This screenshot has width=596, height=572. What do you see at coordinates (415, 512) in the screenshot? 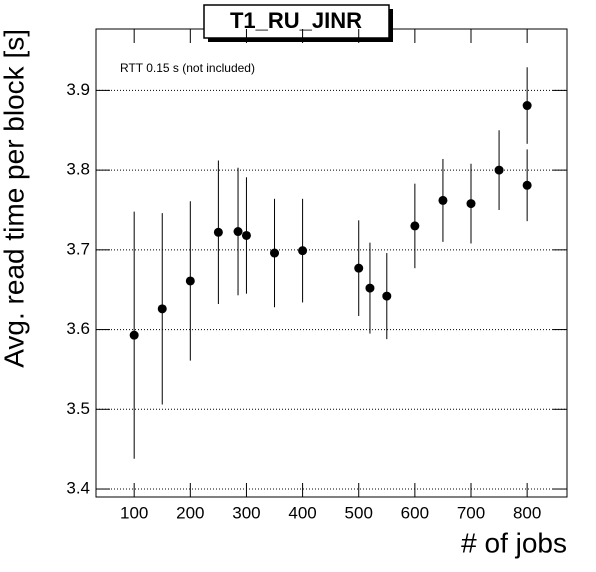
I see `x-tick-label: 600` at bounding box center [415, 512].